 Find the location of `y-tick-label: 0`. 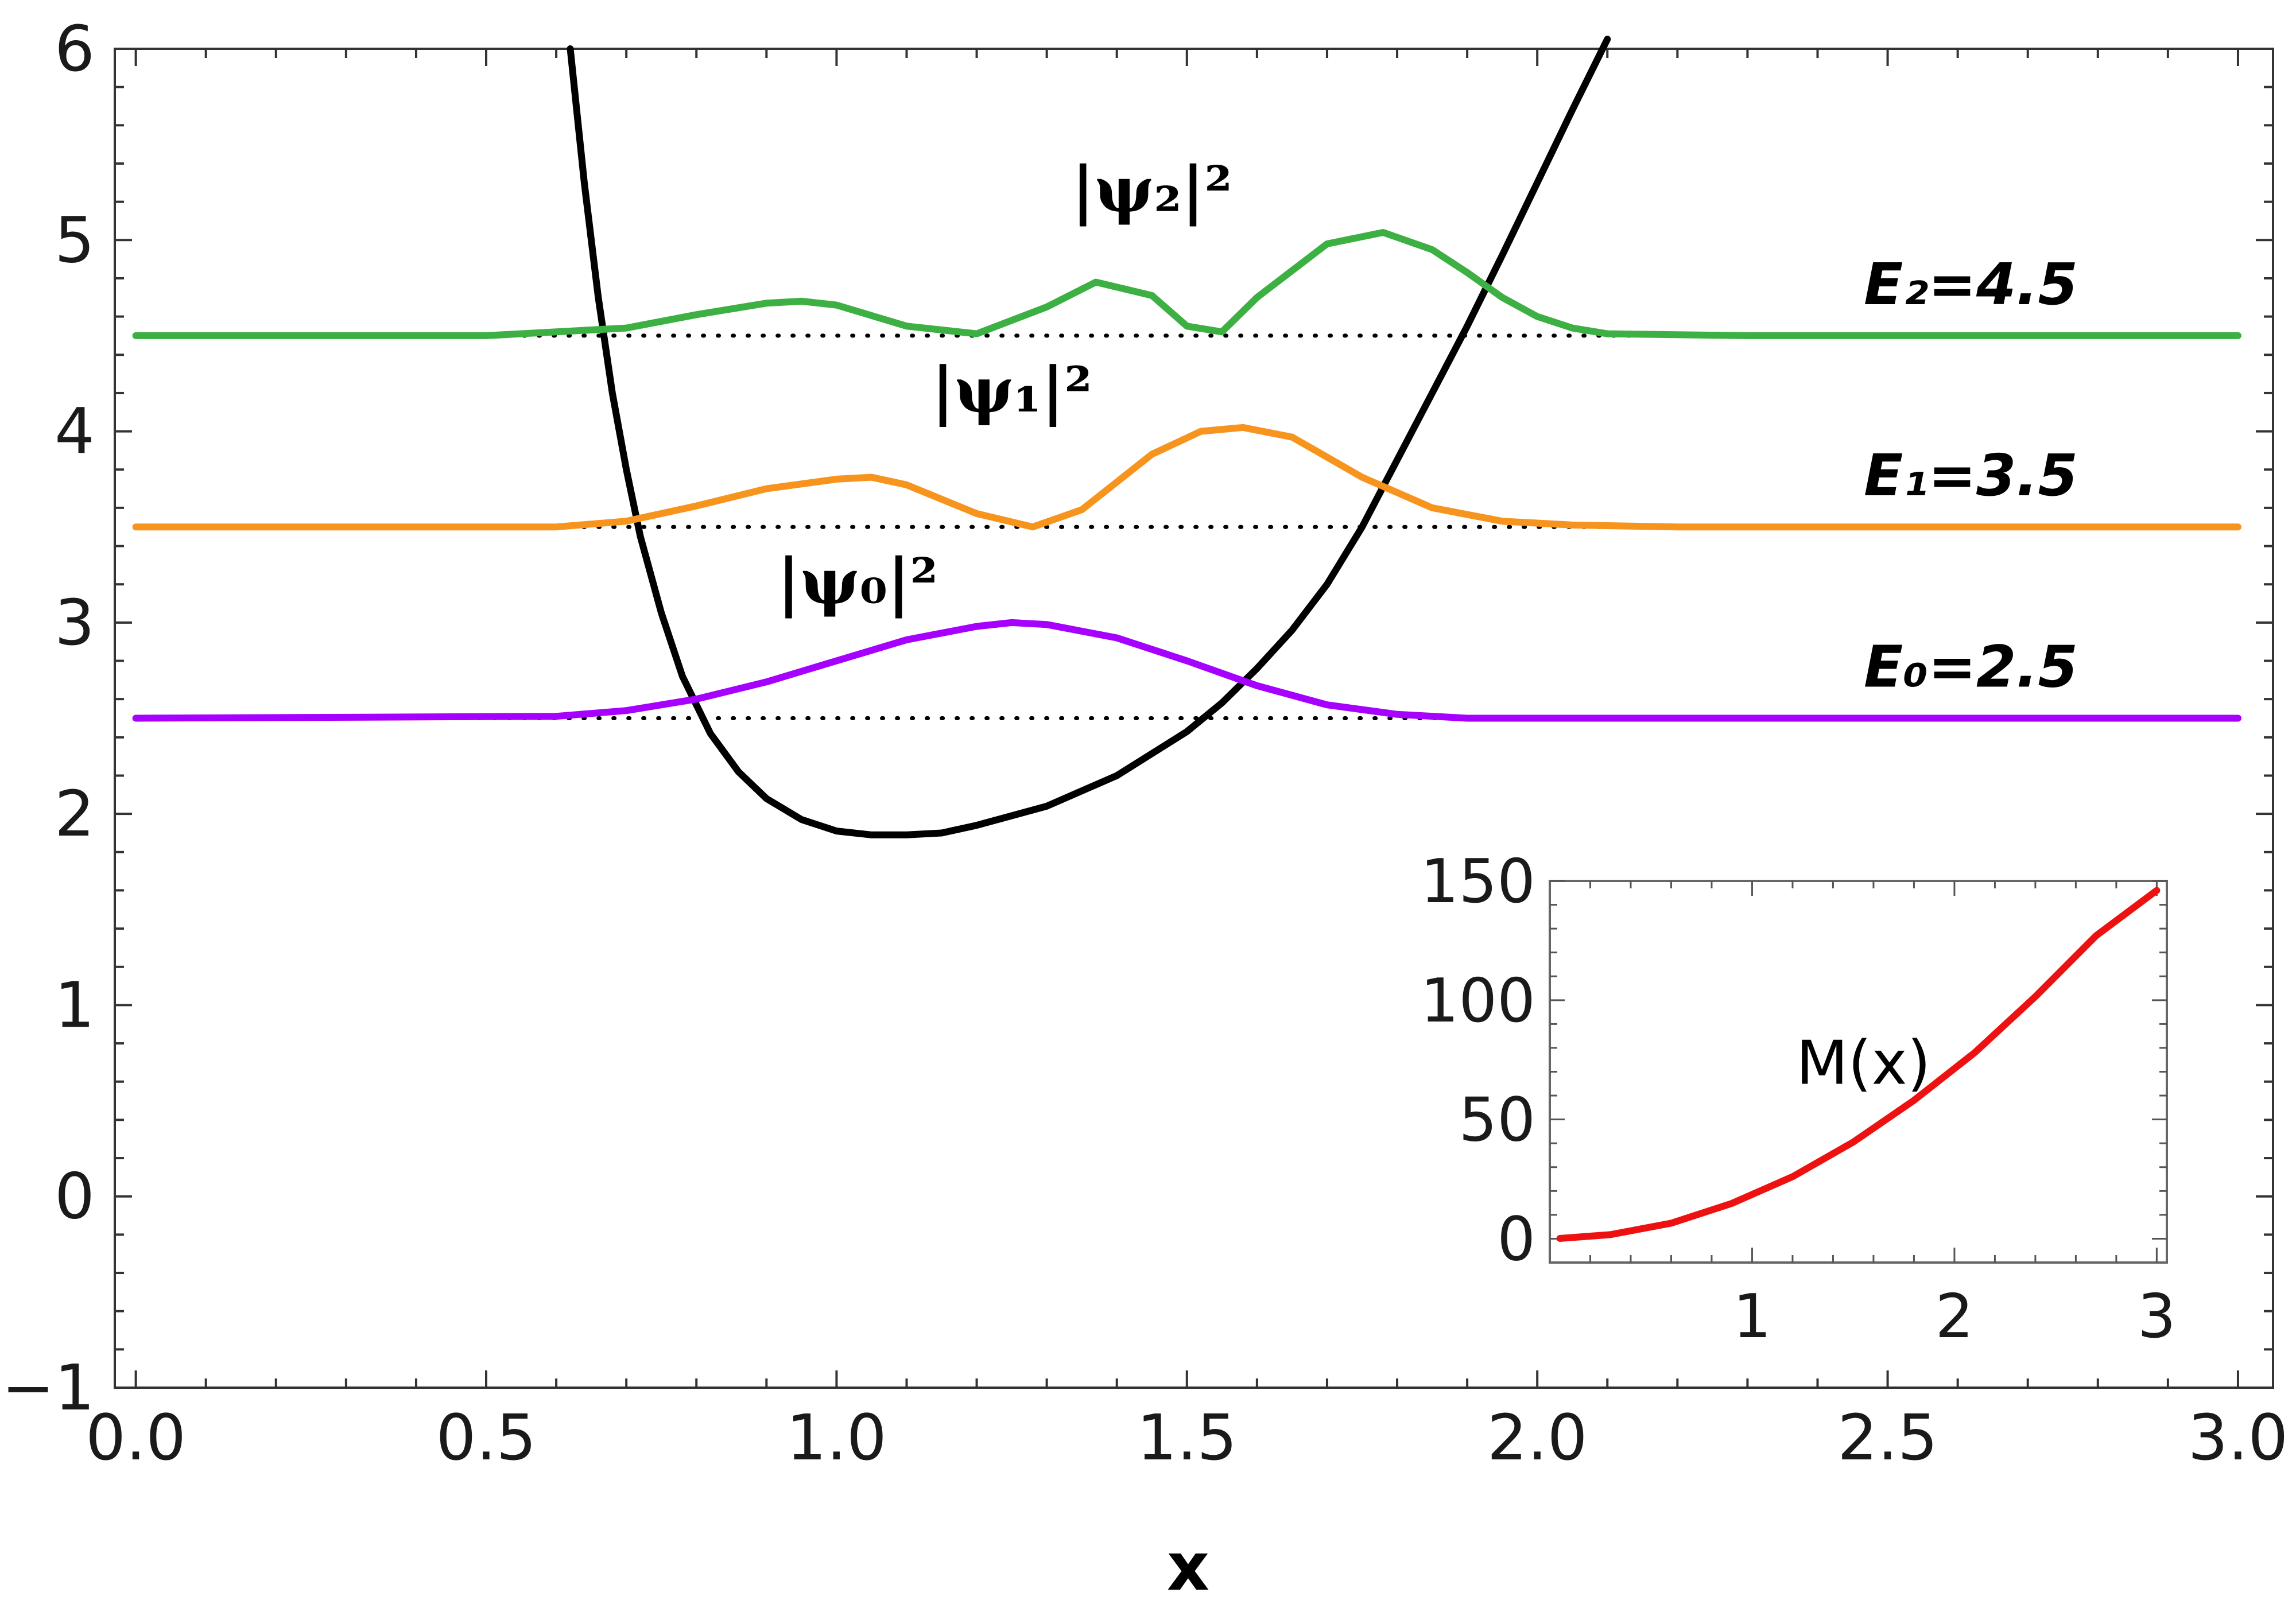

y-tick-label: 0 is located at coordinates (75, 1196).